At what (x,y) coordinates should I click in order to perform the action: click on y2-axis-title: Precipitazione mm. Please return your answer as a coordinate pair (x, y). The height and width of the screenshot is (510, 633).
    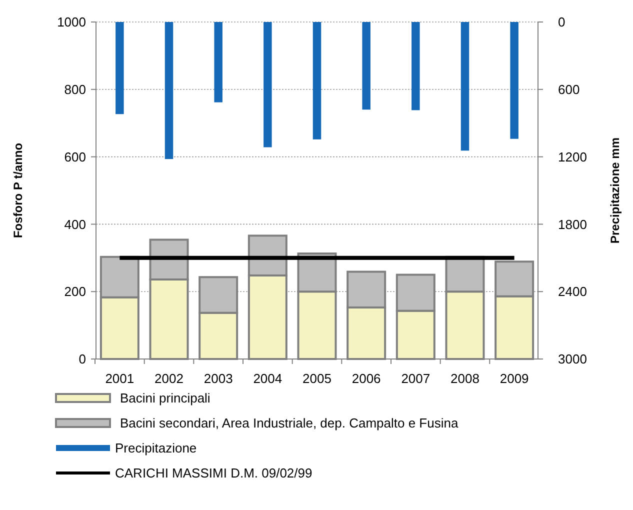
    Looking at the image, I should click on (615, 190).